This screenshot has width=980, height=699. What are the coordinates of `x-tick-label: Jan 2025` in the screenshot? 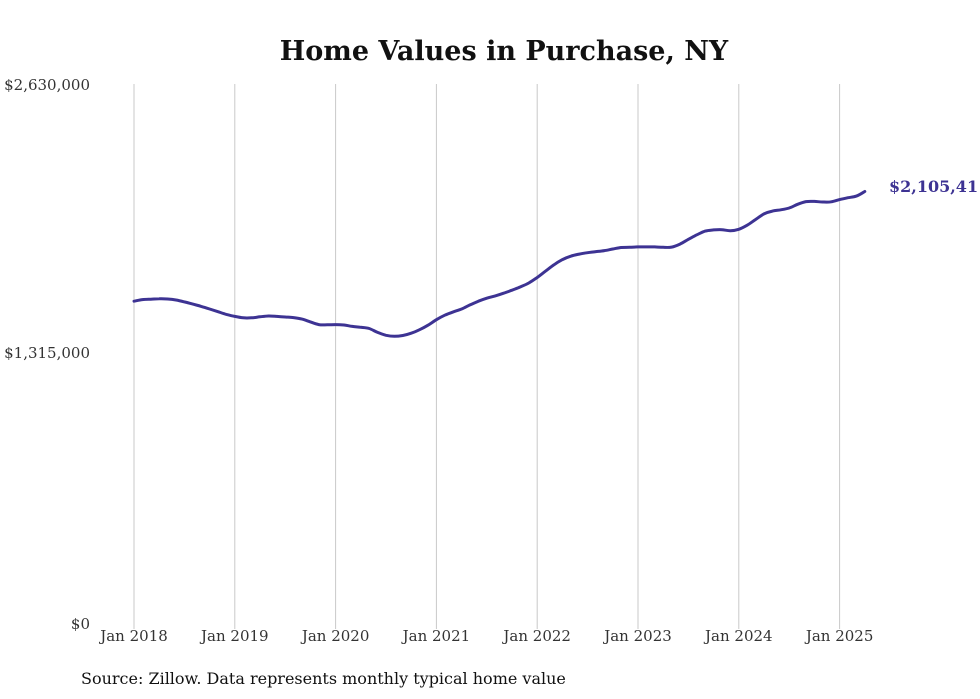 It's located at (839, 636).